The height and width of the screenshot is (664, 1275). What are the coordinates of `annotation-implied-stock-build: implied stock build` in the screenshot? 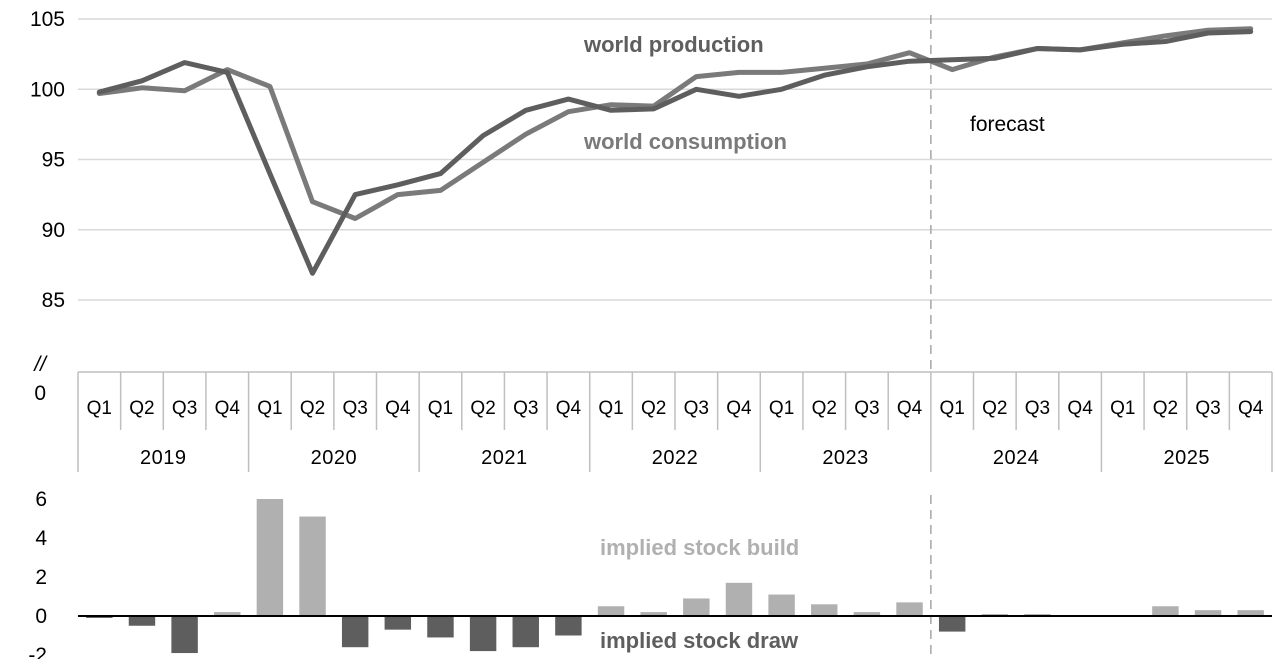 It's located at (699, 547).